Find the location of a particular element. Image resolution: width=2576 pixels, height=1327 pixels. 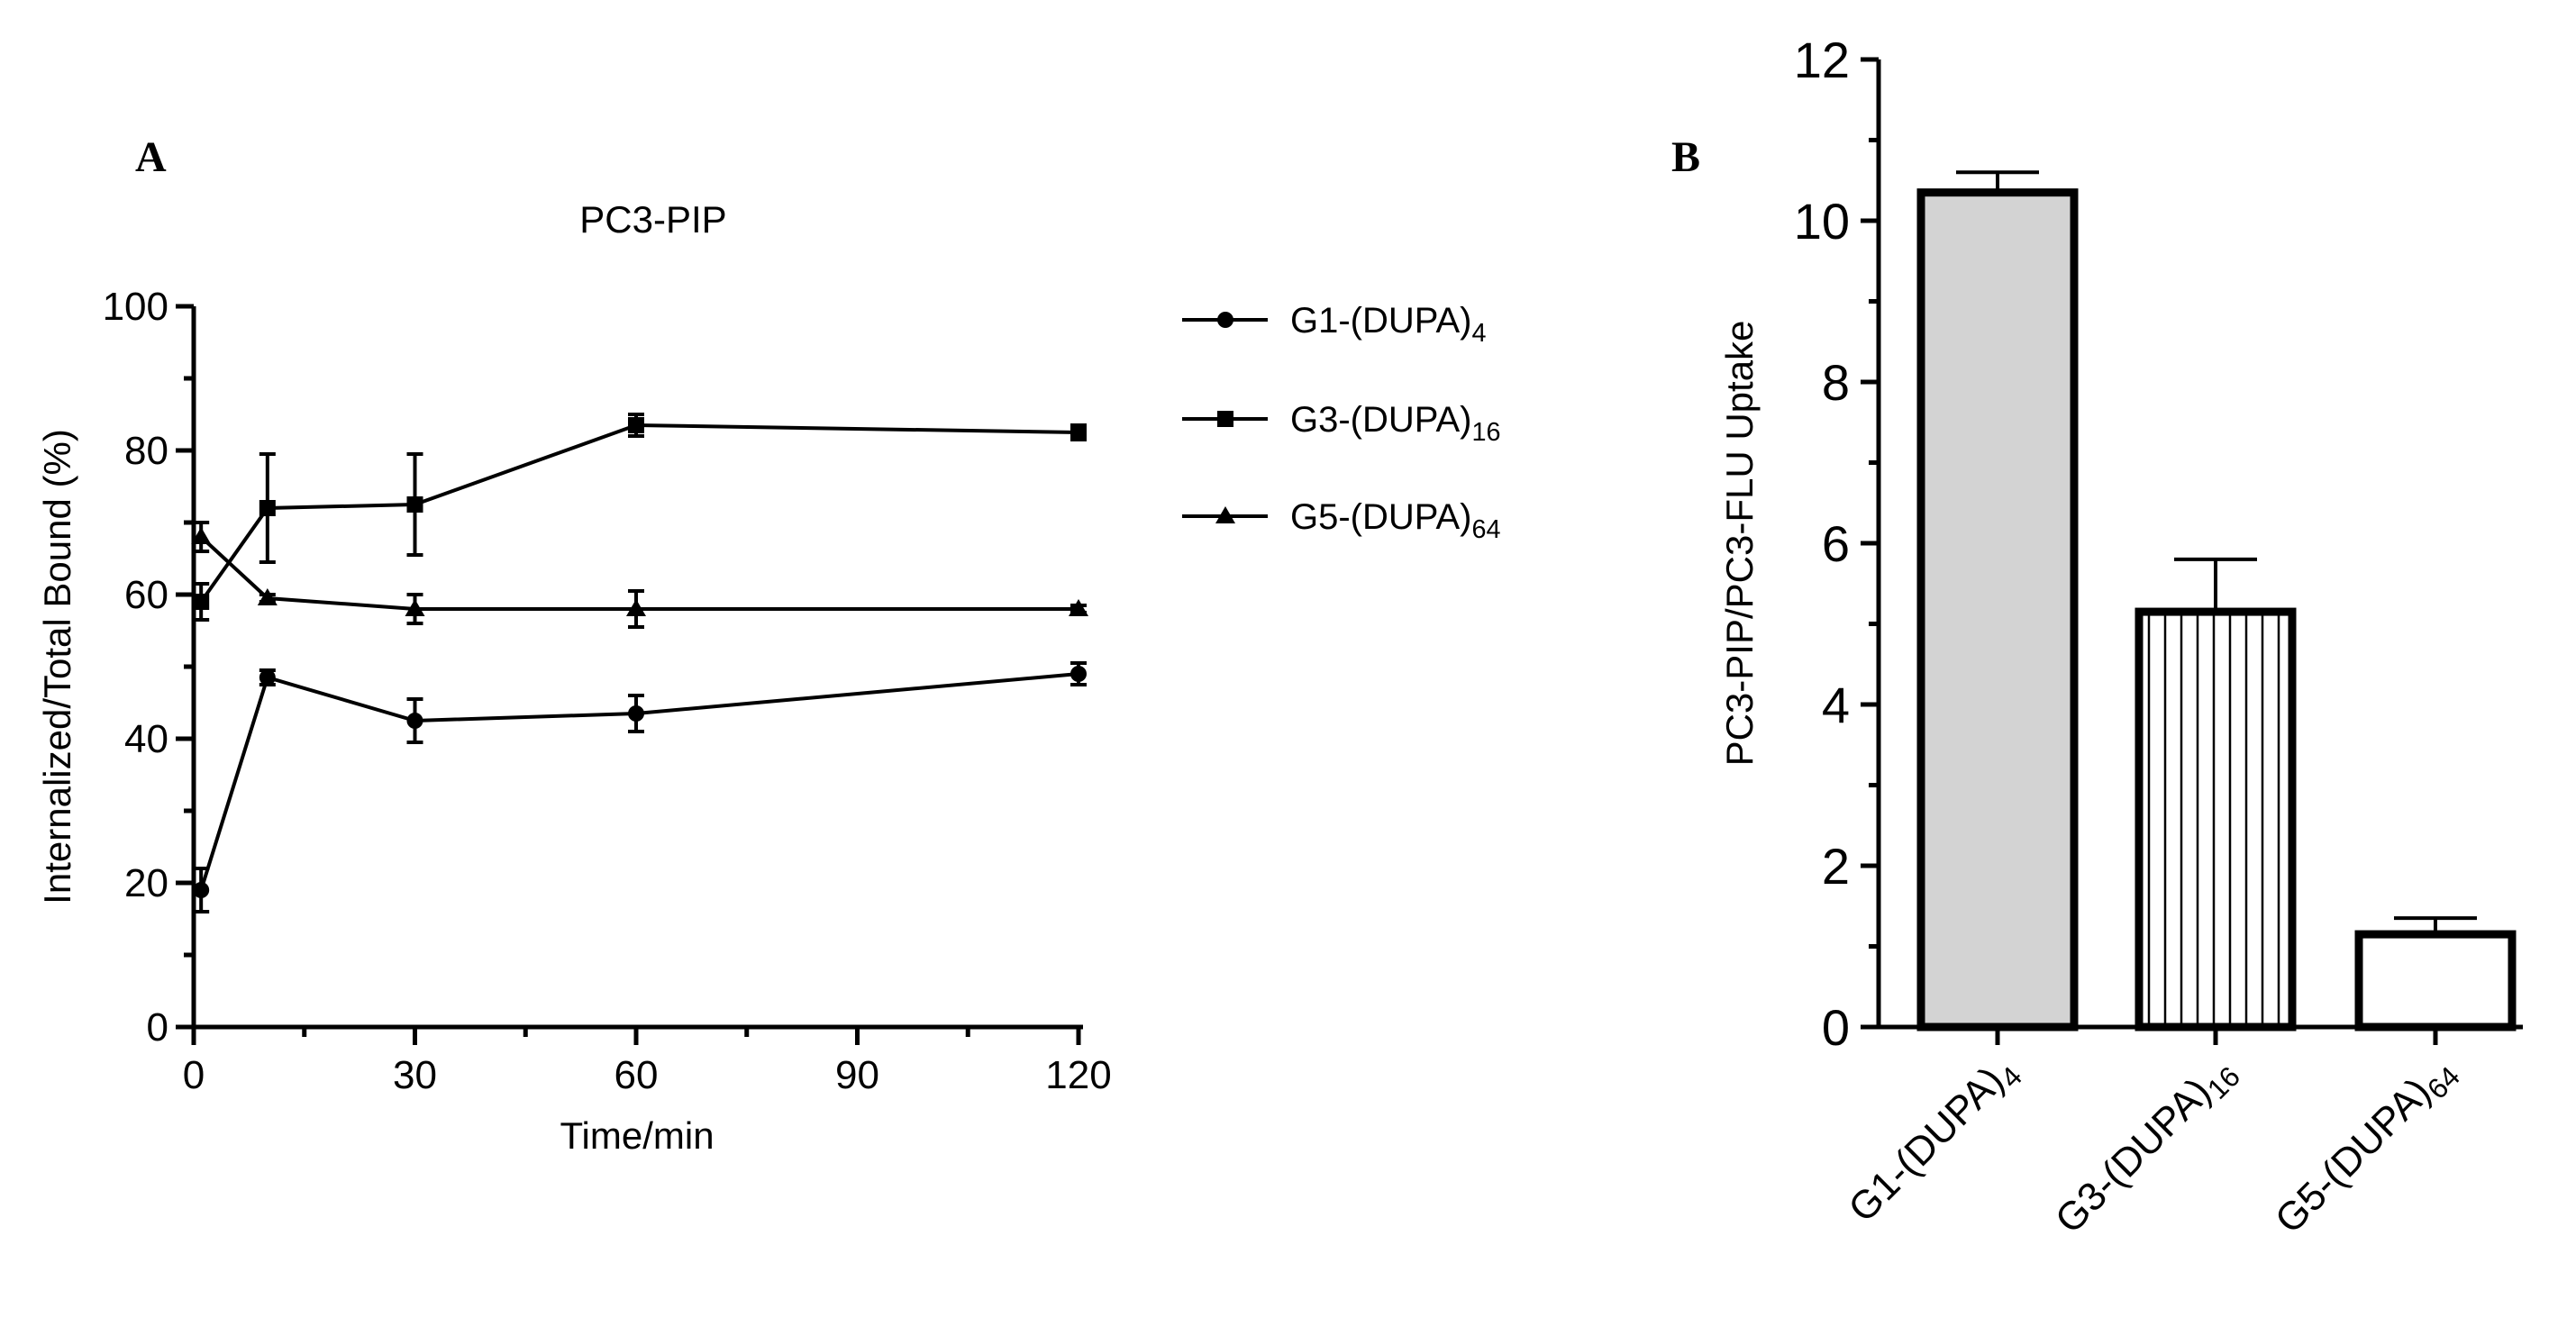

legend-entry: G3-(DUPA)16 is located at coordinates (1341, 424).